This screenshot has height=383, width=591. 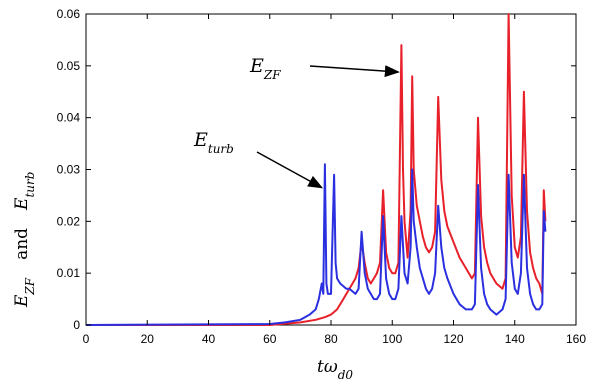 I want to click on x-tick-label: 120, so click(x=453, y=339).